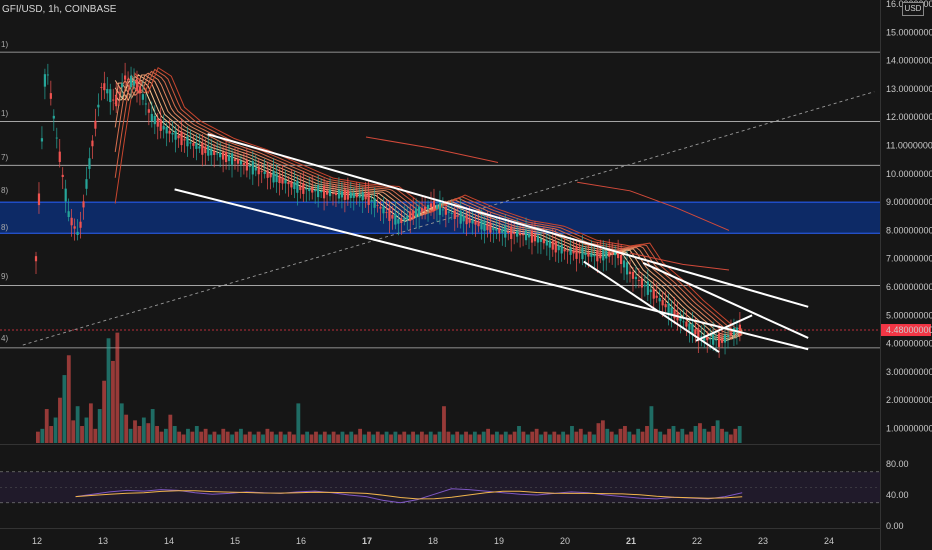 This screenshot has height=550, width=932. Describe the element at coordinates (897, 495) in the screenshot. I see `rsi-tick-1: 40.00` at that location.